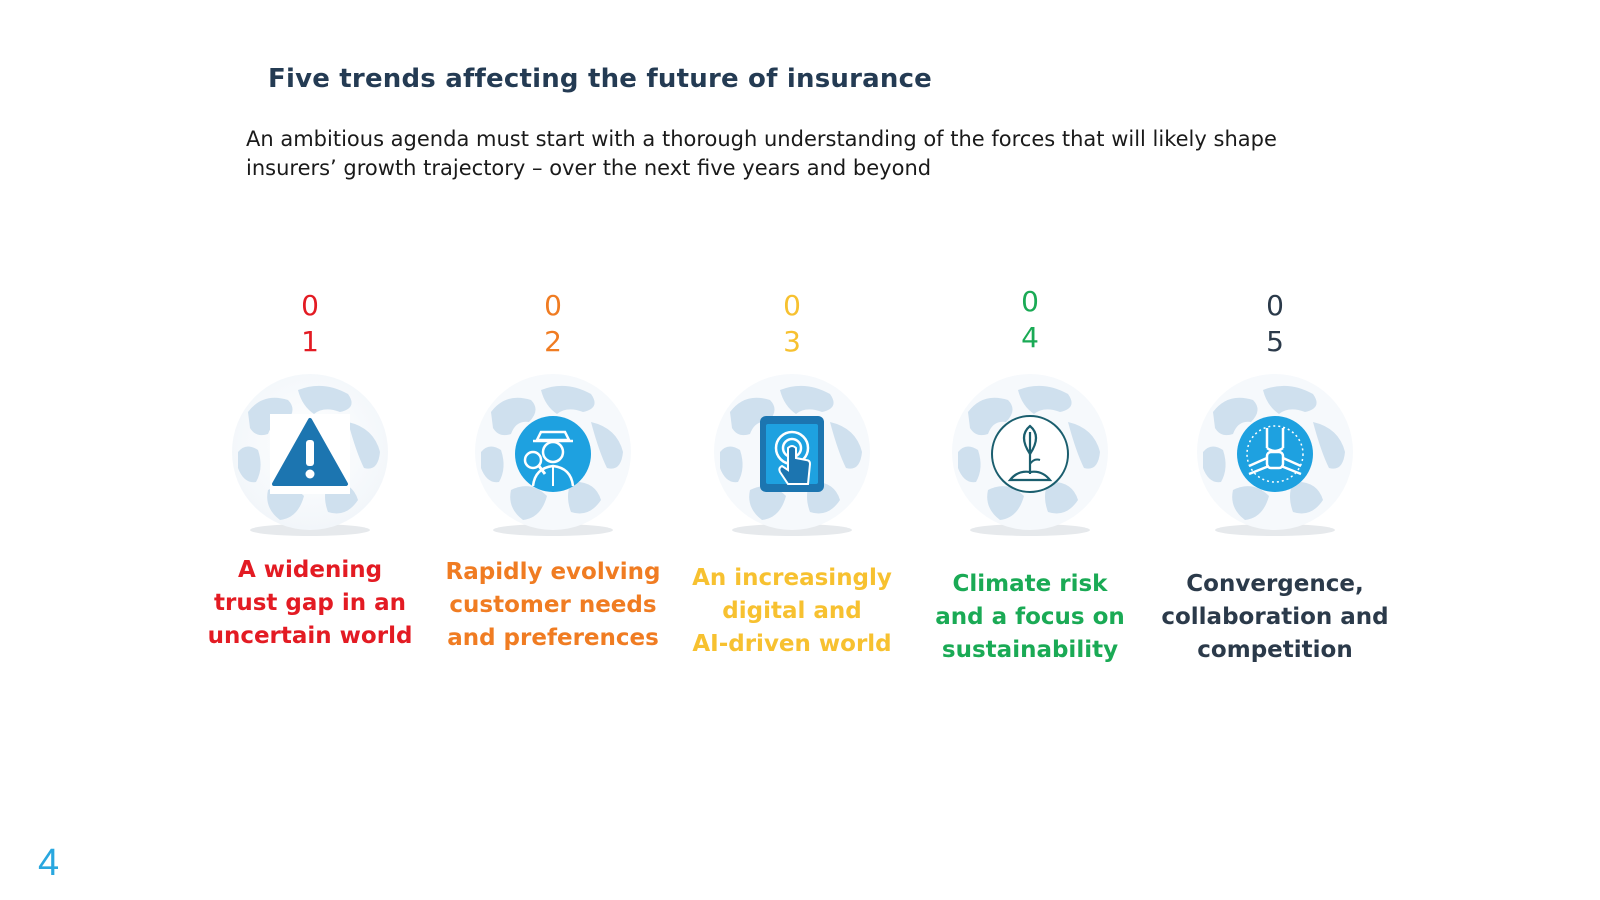 Image resolution: width=1600 pixels, height=900 pixels. I want to click on warning-icon, so click(310, 454).